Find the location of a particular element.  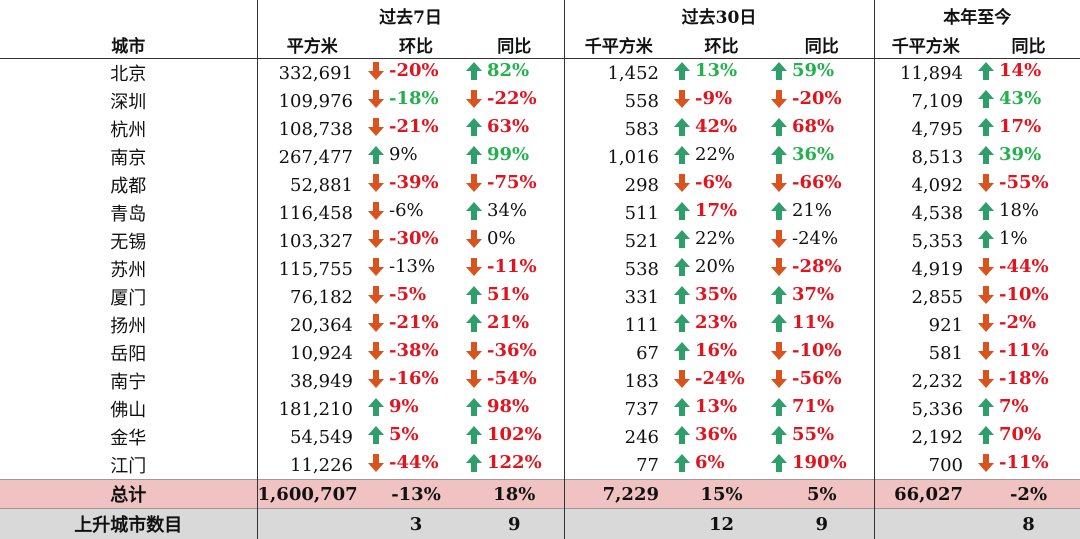

p7-mom: -21% is located at coordinates (416, 325).